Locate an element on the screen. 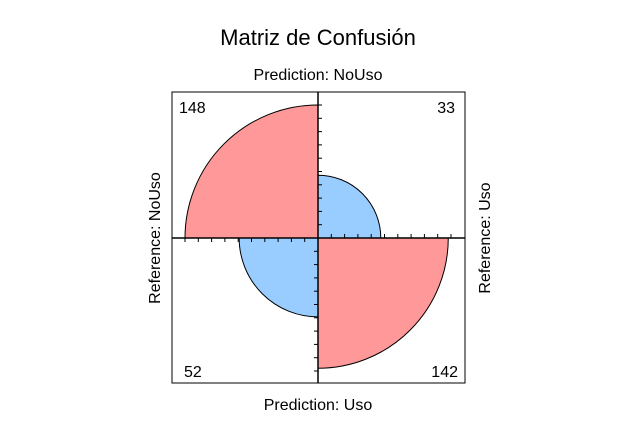 This screenshot has width=637, height=428. count-top-right: 33 is located at coordinates (446, 108).